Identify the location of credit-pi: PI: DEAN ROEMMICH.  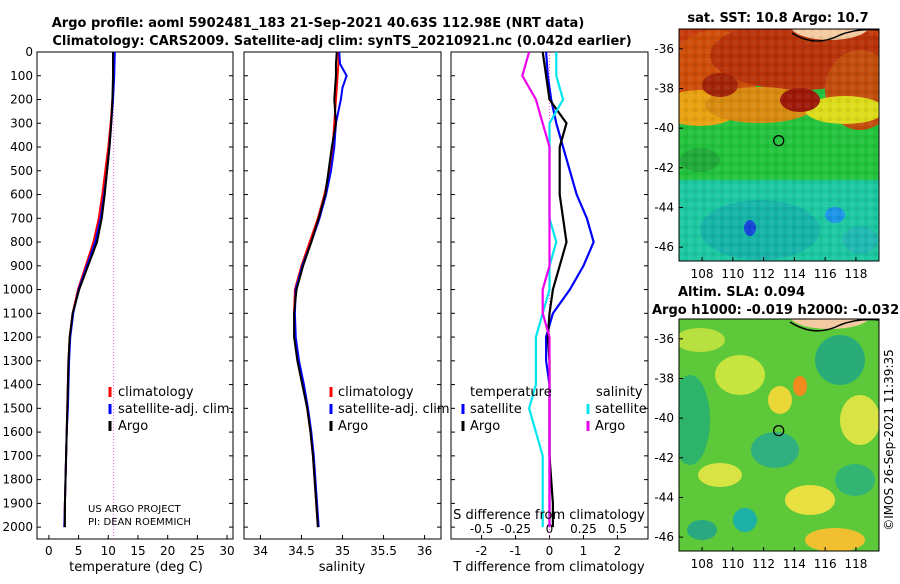
(139, 522).